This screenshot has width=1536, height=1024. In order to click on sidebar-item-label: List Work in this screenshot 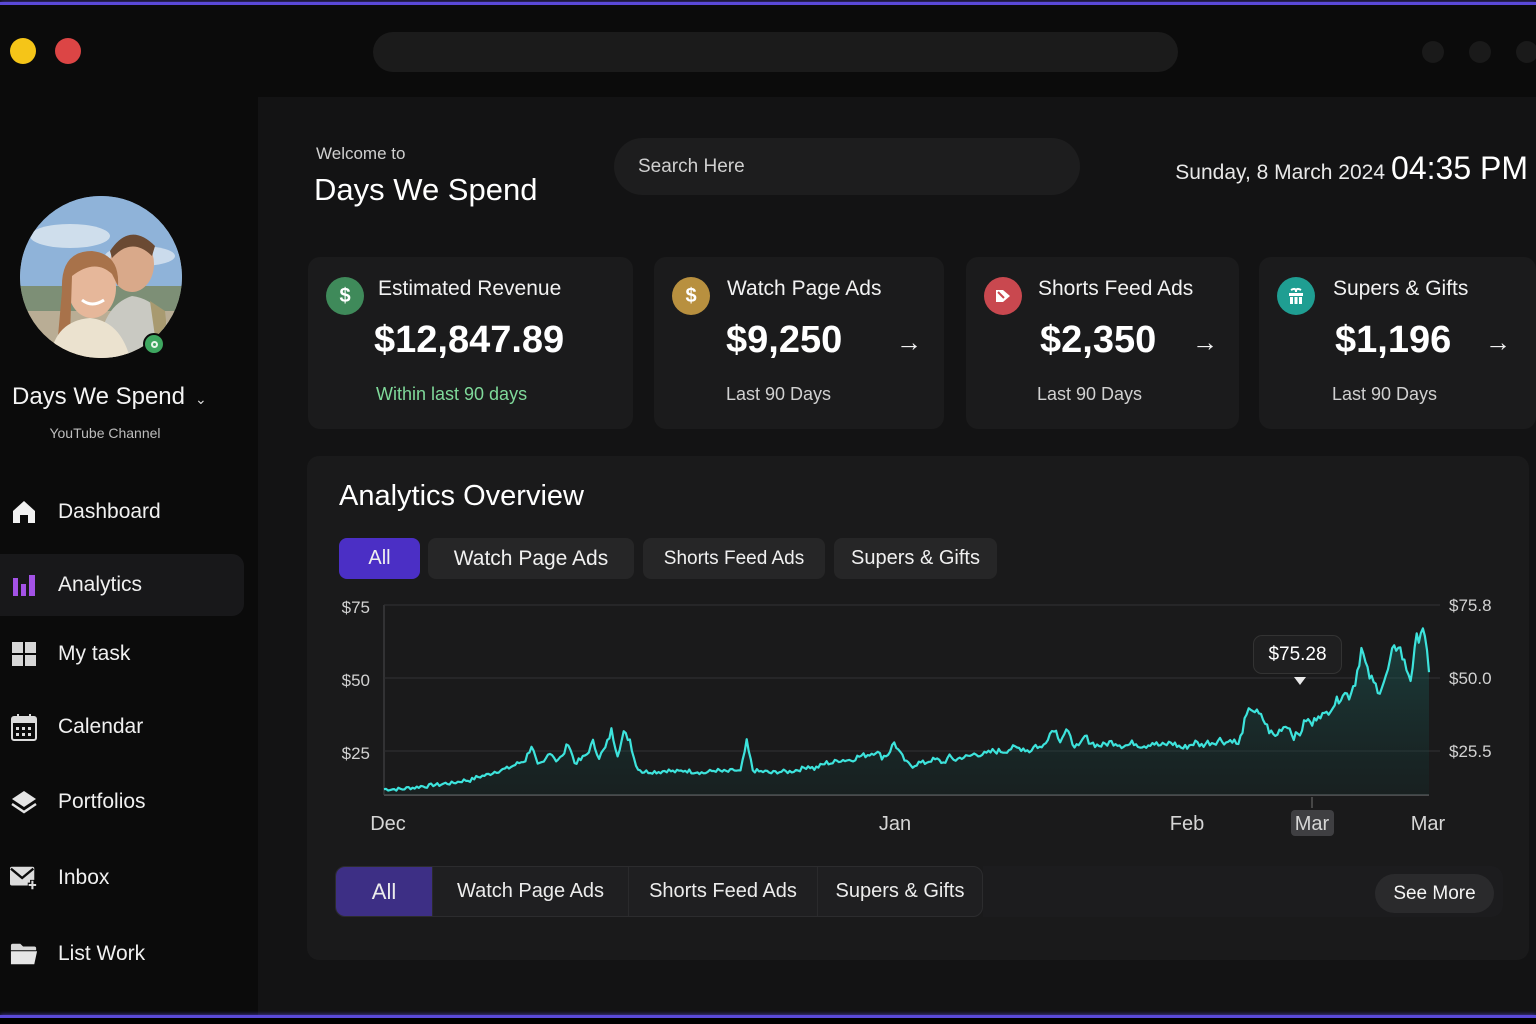, I will do `click(102, 953)`.